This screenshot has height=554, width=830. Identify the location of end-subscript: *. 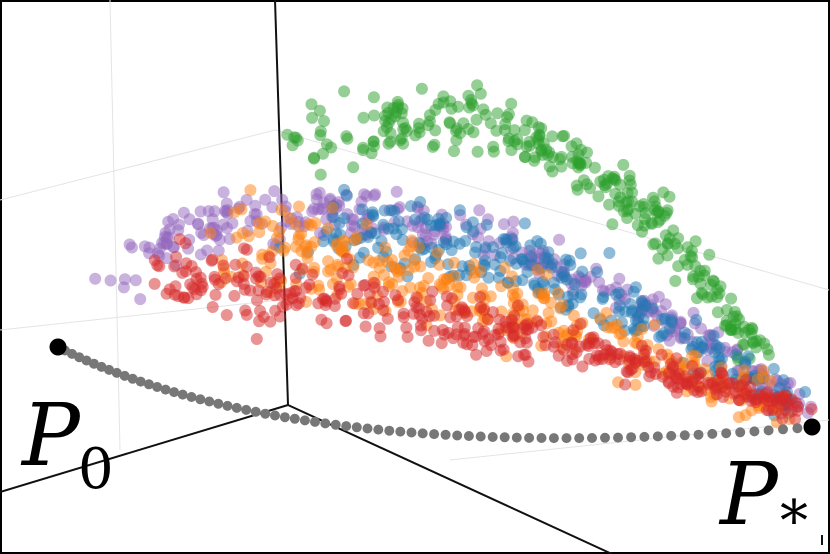
(794, 521).